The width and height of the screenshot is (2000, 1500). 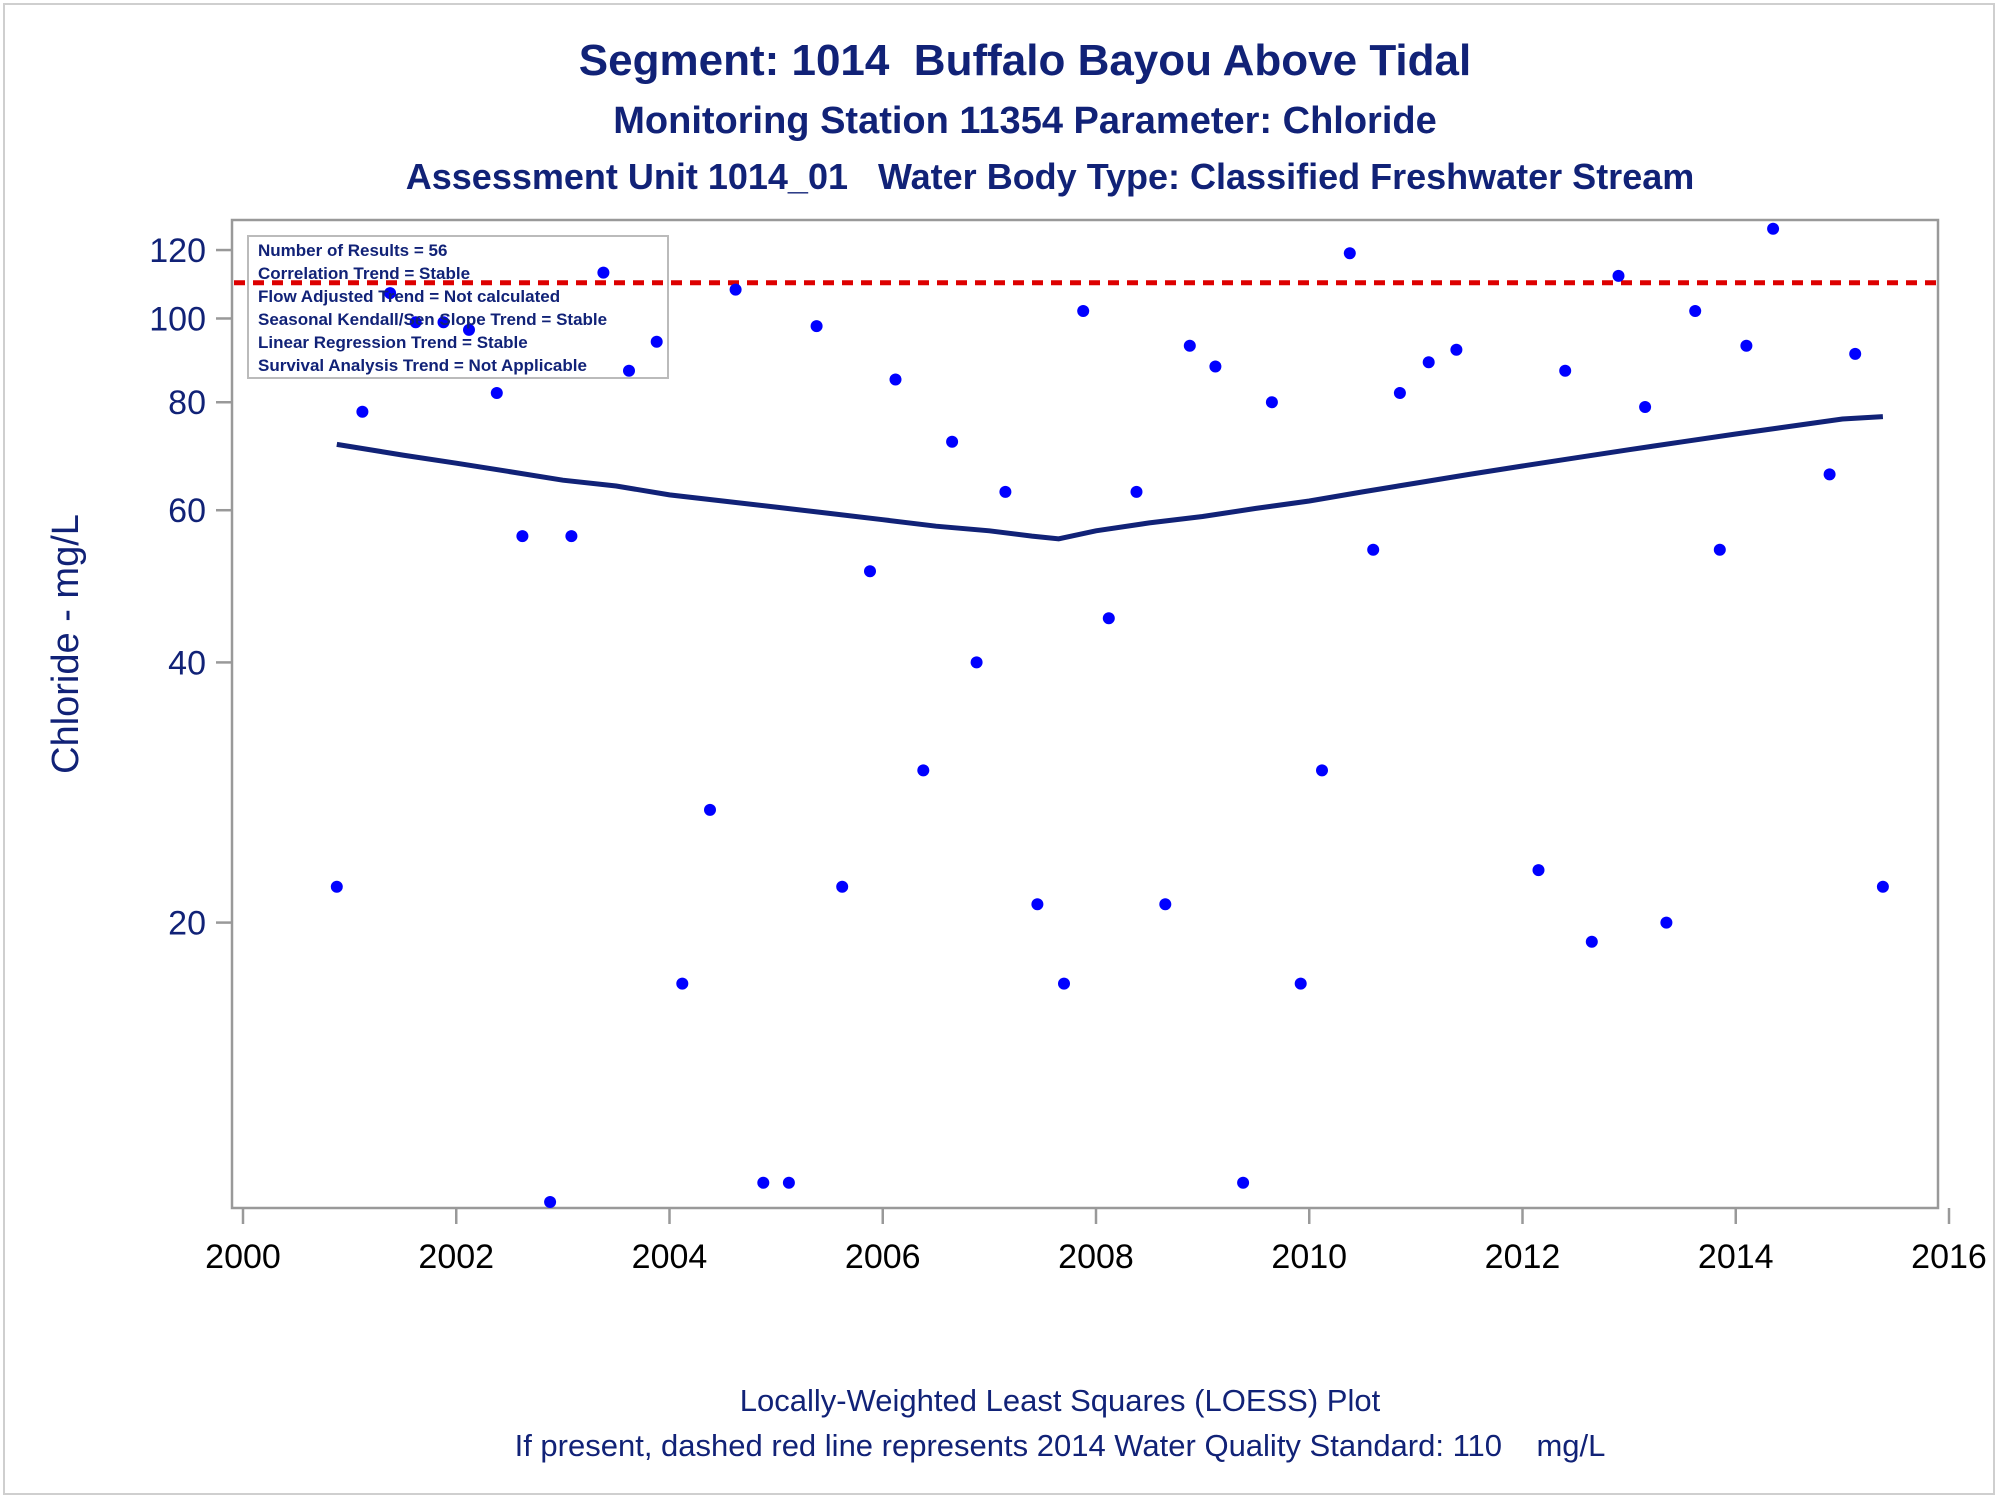 What do you see at coordinates (1096, 1257) in the screenshot?
I see `x-tick-label: 2008` at bounding box center [1096, 1257].